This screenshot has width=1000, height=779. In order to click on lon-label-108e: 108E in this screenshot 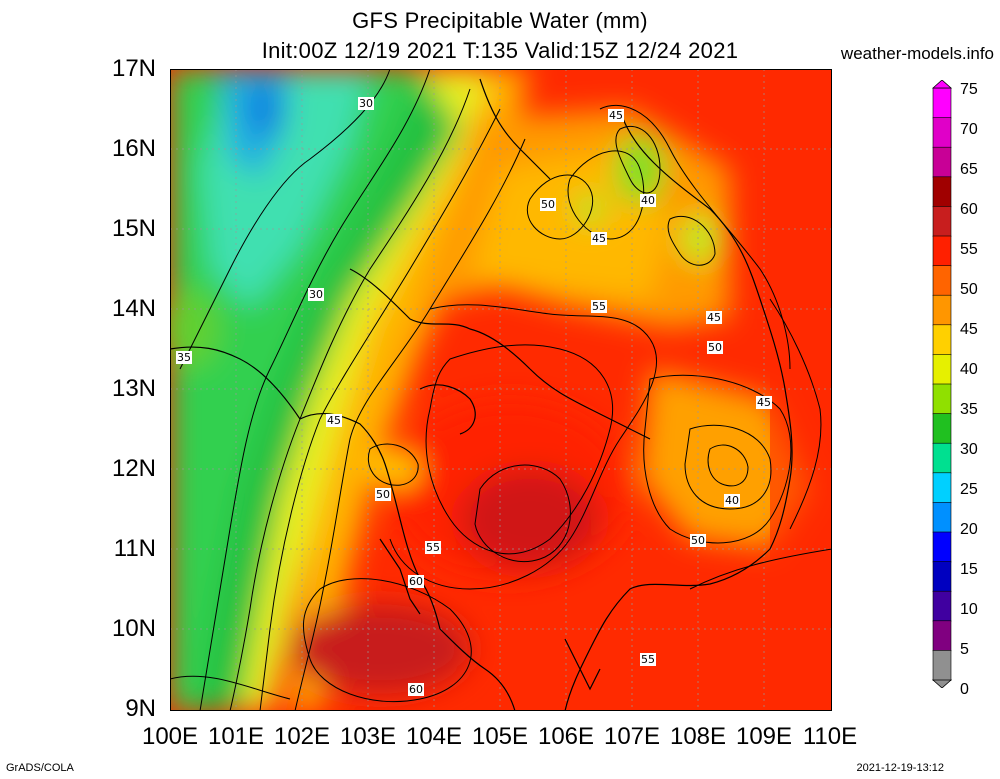, I will do `click(698, 736)`.